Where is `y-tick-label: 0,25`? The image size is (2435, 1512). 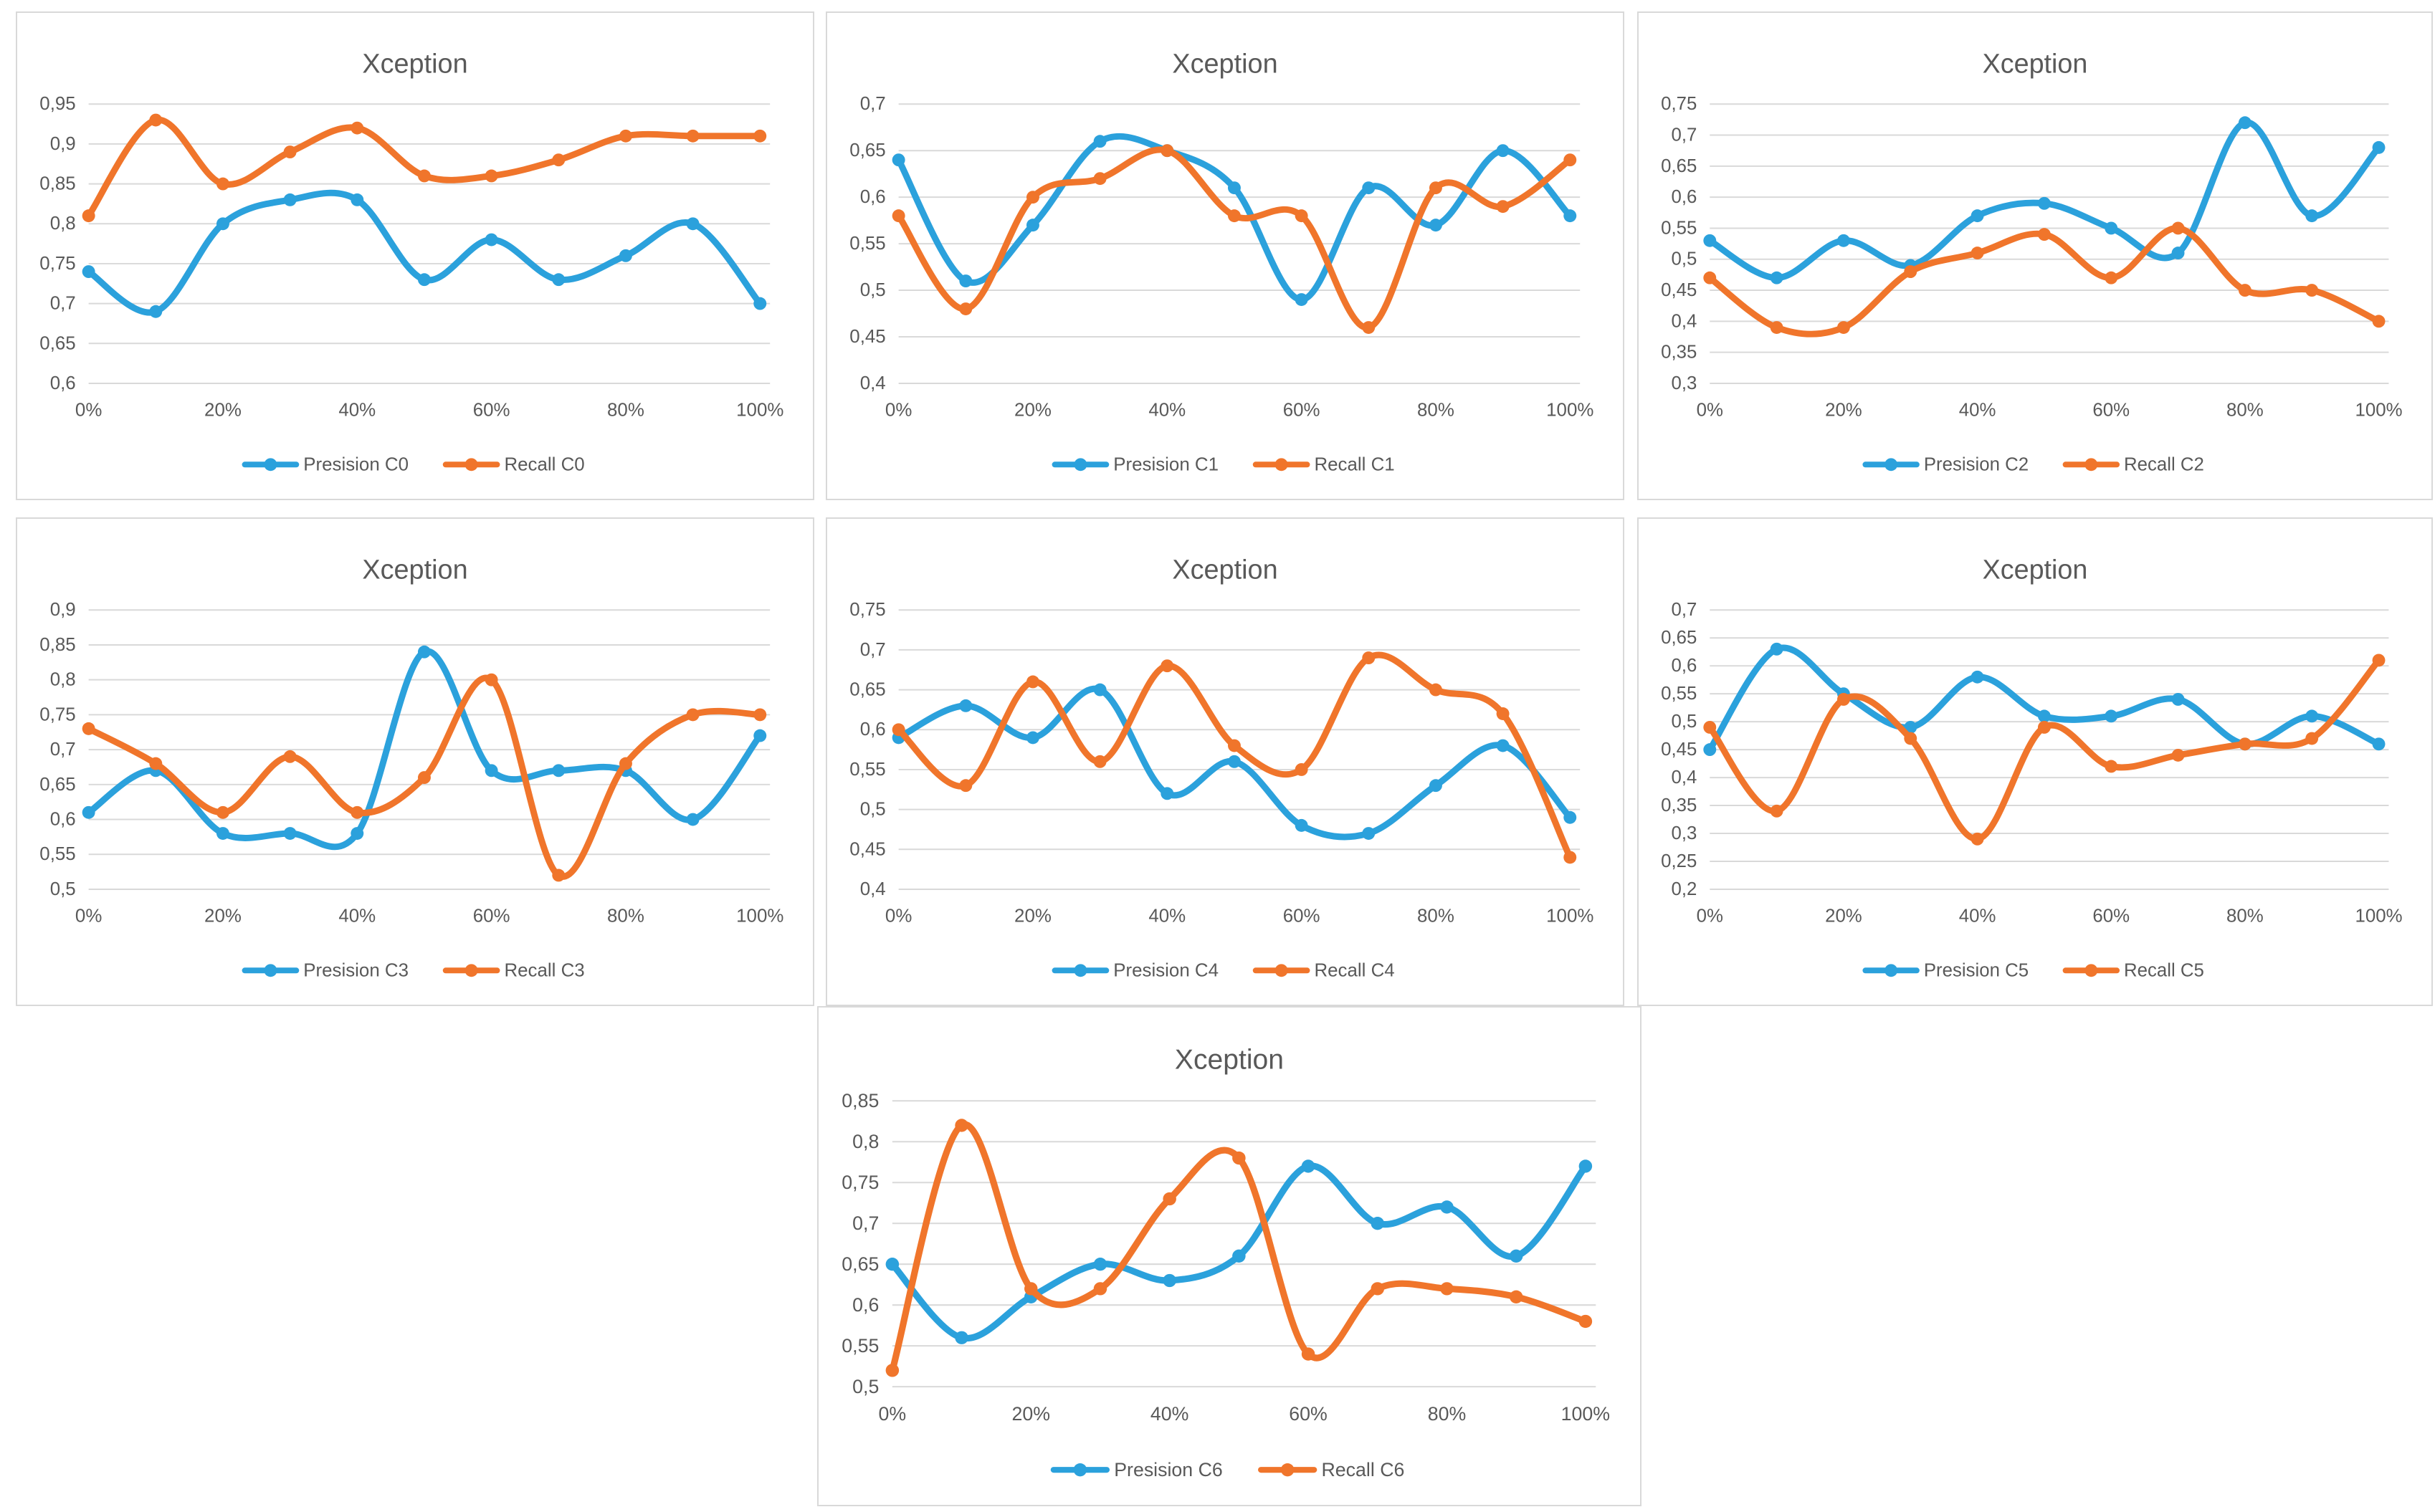 y-tick-label: 0,25 is located at coordinates (1679, 861).